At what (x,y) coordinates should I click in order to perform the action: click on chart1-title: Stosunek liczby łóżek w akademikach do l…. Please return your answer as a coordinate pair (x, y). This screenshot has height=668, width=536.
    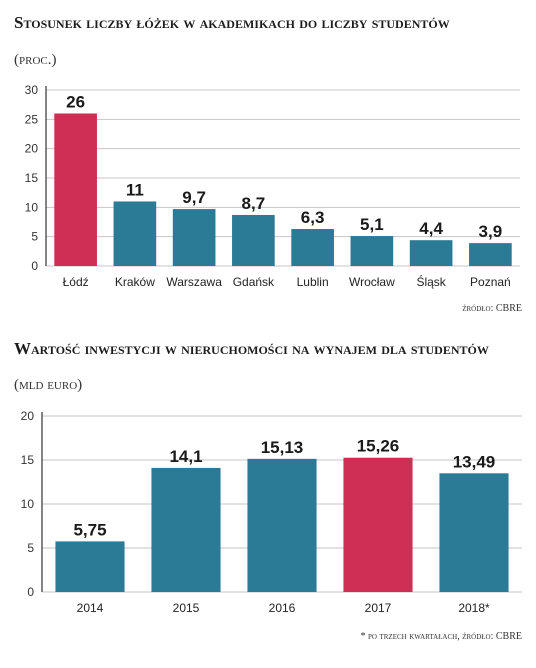
    Looking at the image, I should click on (232, 22).